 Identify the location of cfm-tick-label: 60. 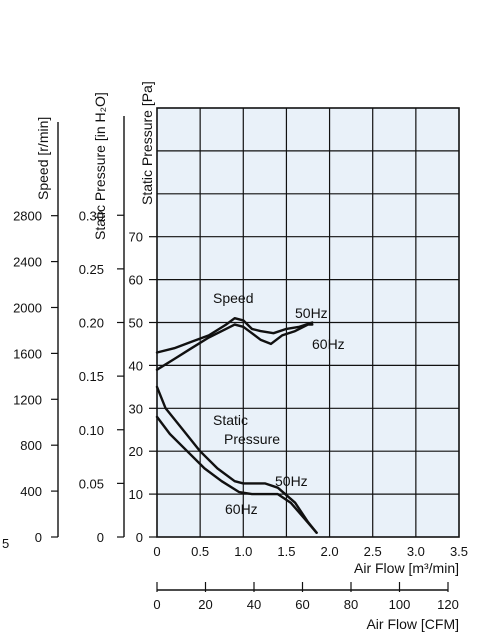
(302, 604).